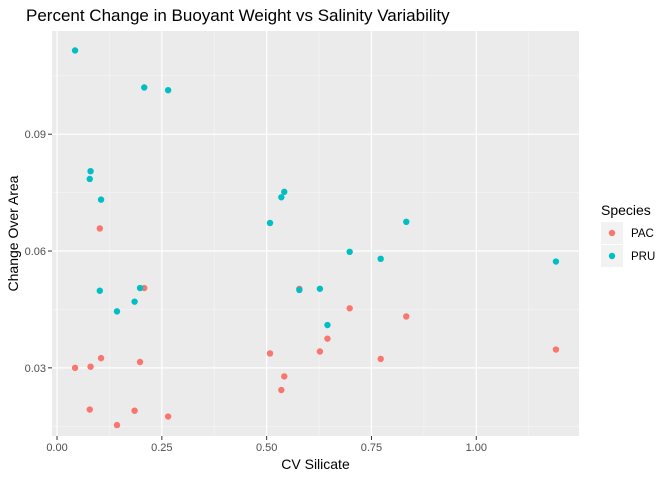 The height and width of the screenshot is (480, 672). I want to click on y-tick-label: 0.09, so click(35, 135).